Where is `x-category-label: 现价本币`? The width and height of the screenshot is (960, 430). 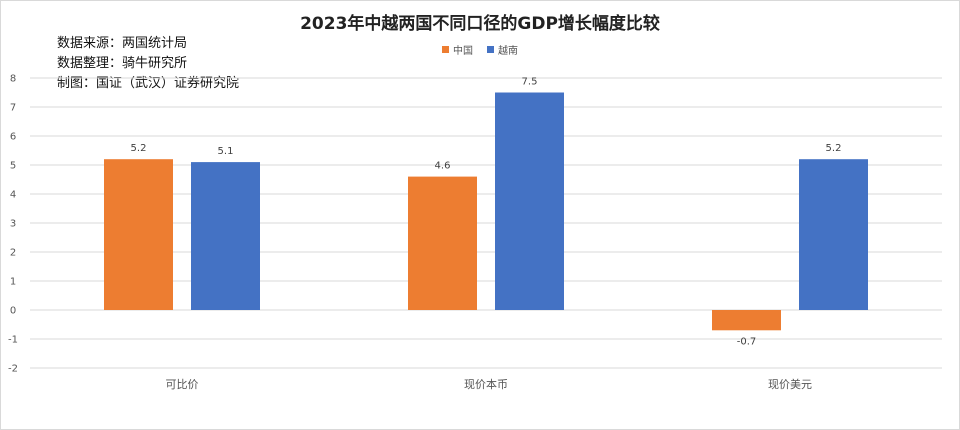 x-category-label: 现价本币 is located at coordinates (486, 384).